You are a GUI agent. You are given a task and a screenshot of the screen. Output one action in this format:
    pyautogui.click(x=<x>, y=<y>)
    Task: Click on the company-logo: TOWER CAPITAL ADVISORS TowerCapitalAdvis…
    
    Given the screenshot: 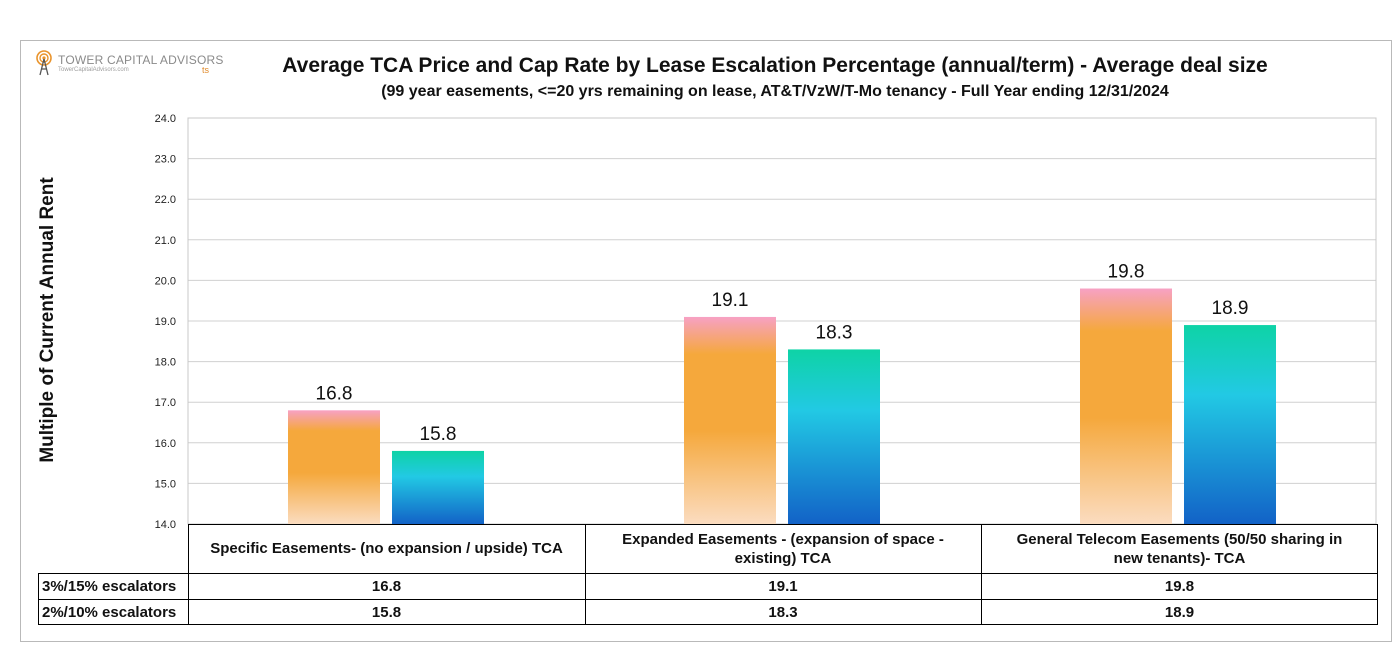 What is the action you would take?
    pyautogui.click(x=128, y=65)
    